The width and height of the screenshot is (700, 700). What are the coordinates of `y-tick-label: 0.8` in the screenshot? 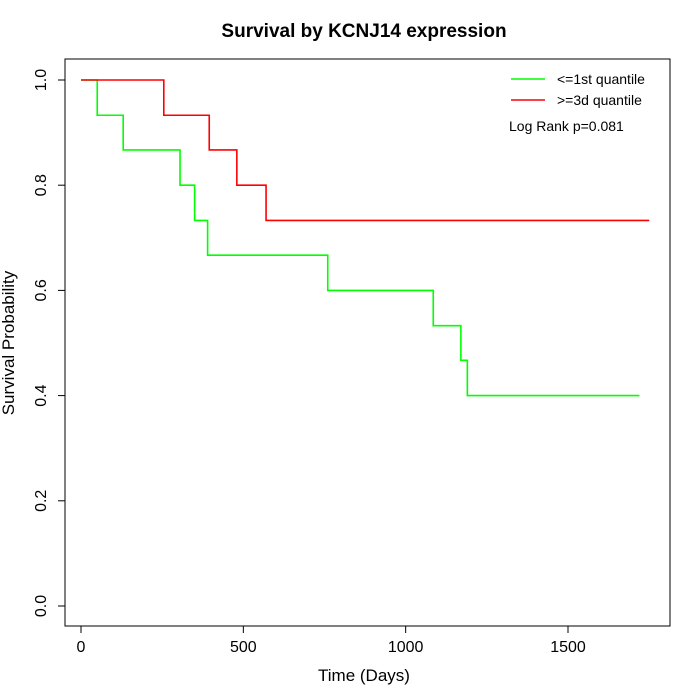 It's located at (41, 185).